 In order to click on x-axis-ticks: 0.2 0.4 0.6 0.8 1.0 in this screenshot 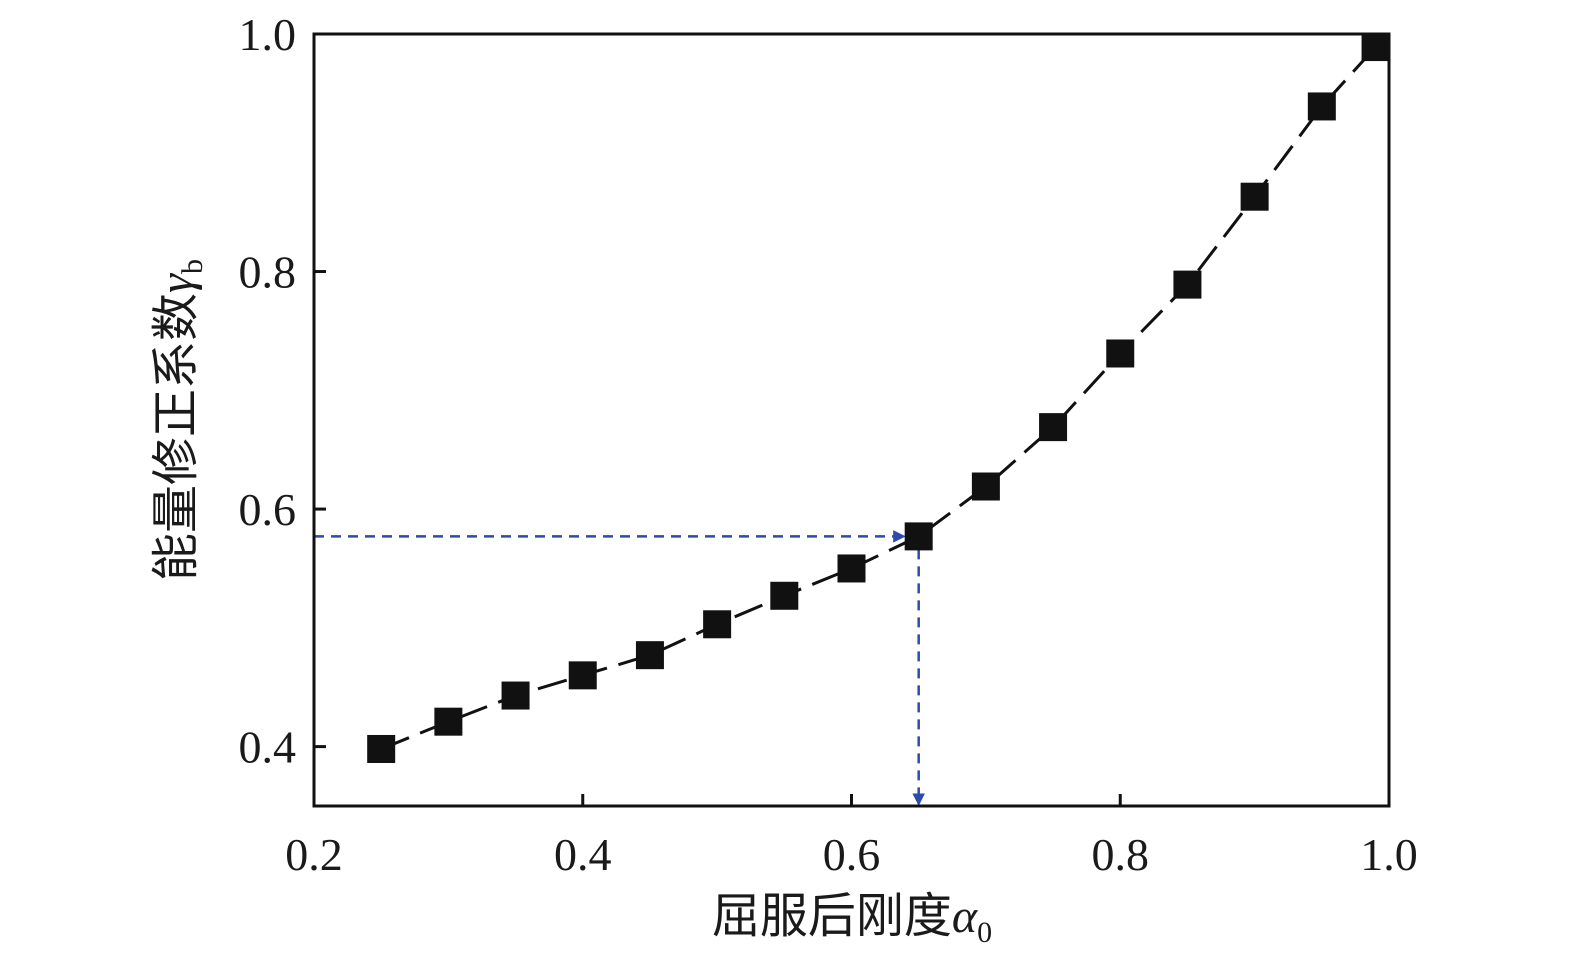, I will do `click(851, 837)`.